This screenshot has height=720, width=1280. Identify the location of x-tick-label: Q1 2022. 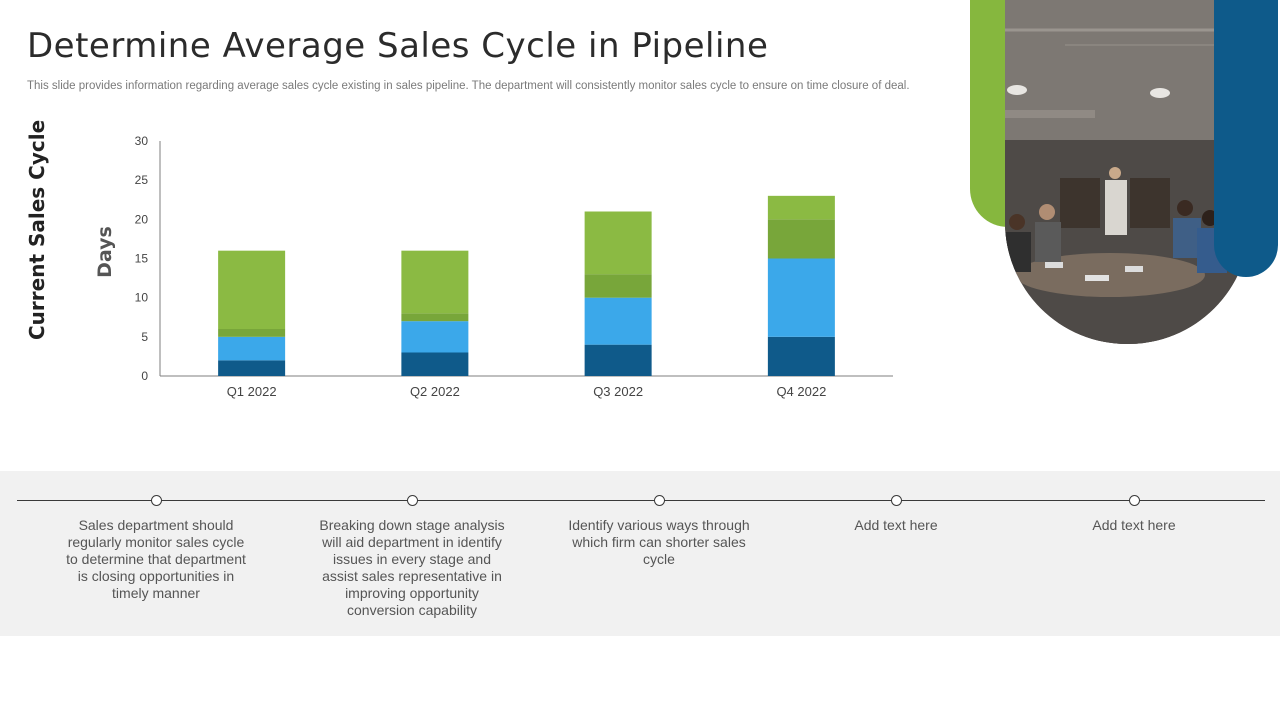
(252, 391).